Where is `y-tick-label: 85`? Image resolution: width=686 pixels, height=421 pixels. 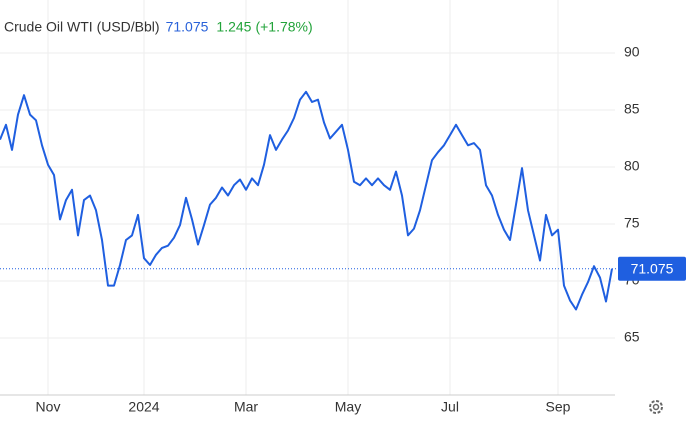
y-tick-label: 85 is located at coordinates (632, 109).